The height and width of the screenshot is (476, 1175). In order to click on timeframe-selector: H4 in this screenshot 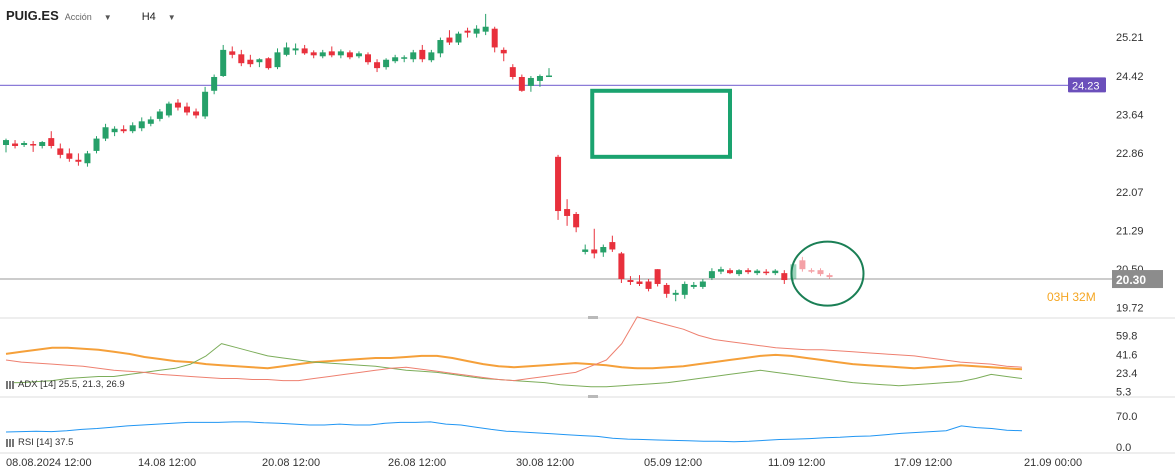, I will do `click(148, 17)`.